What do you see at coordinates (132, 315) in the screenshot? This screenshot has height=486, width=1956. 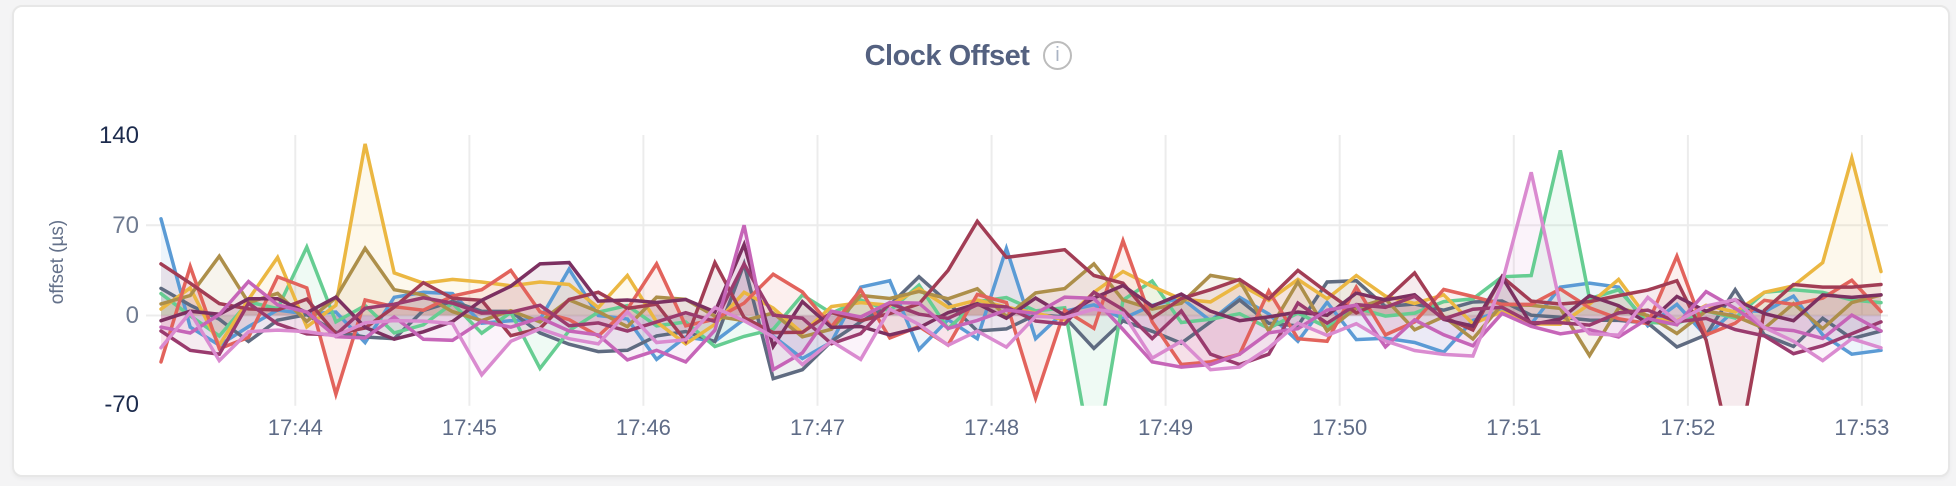 I see `svg-text: 0` at bounding box center [132, 315].